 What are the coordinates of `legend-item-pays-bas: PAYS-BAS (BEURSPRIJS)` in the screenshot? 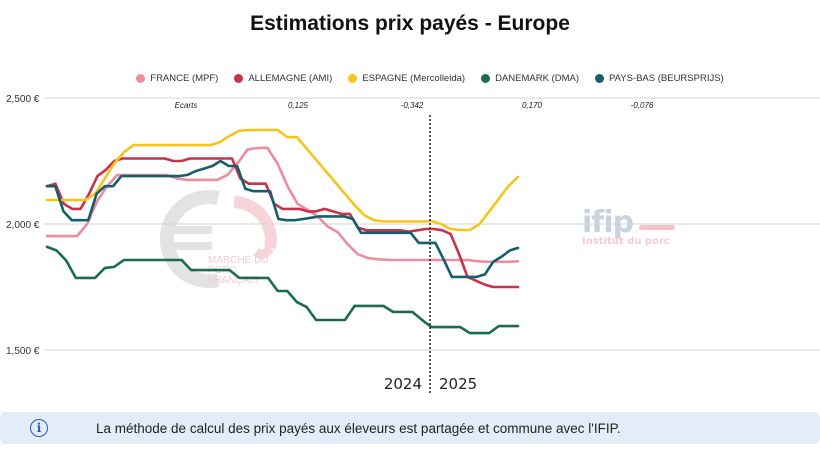 It's located at (659, 78).